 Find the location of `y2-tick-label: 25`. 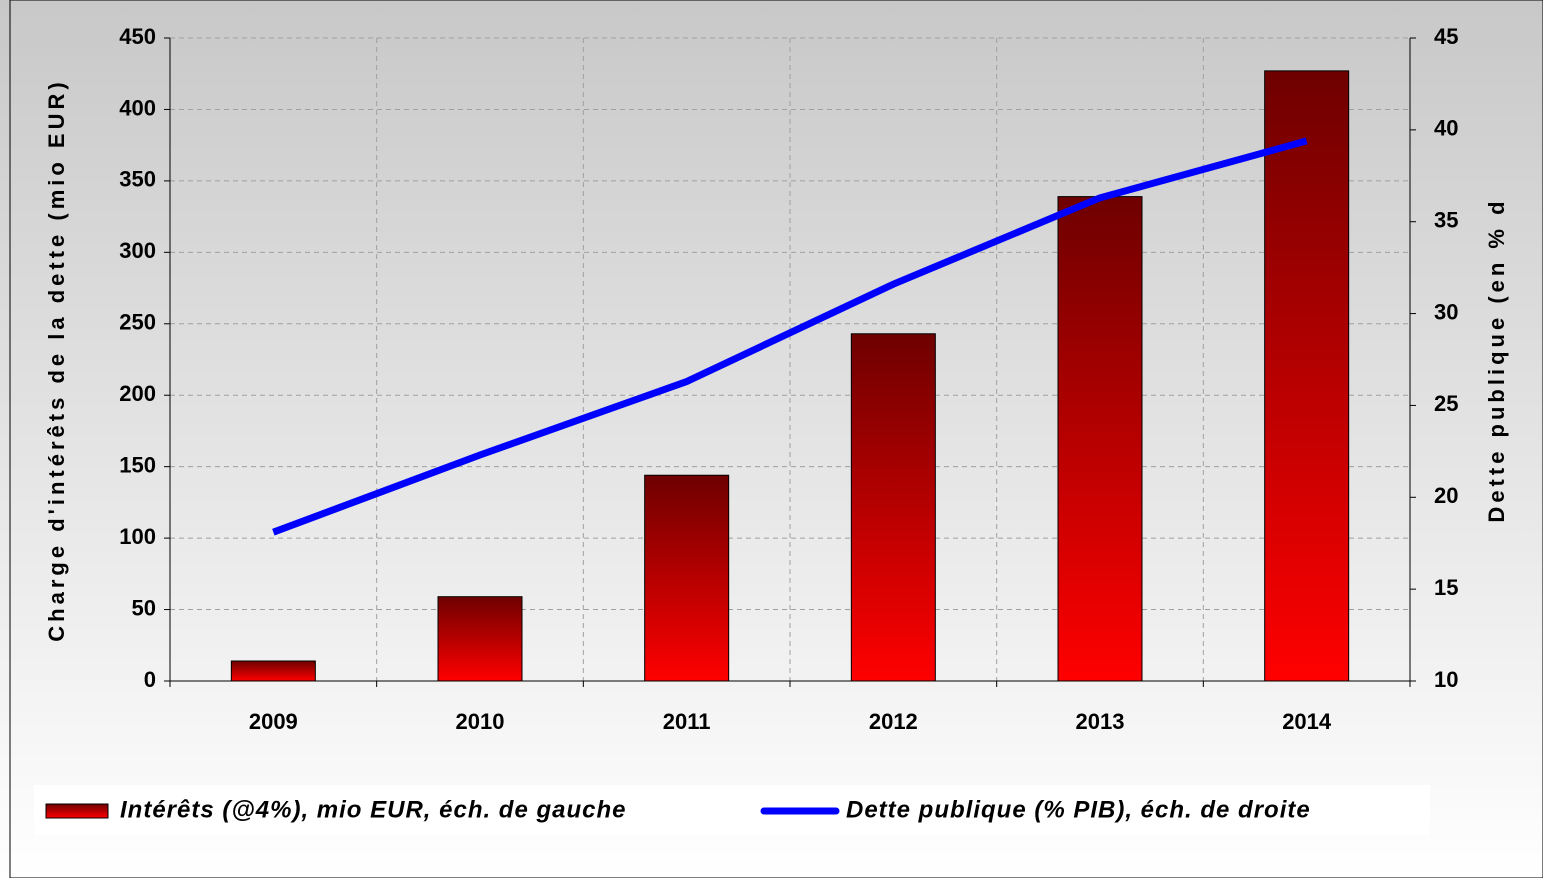

y2-tick-label: 25 is located at coordinates (1446, 403).